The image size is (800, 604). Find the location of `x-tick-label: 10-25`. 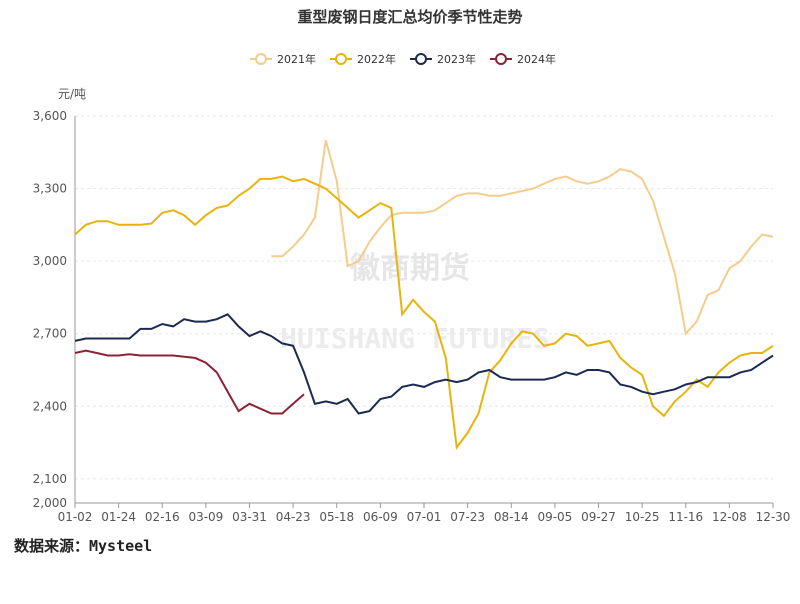

x-tick-label: 10-25 is located at coordinates (642, 517).